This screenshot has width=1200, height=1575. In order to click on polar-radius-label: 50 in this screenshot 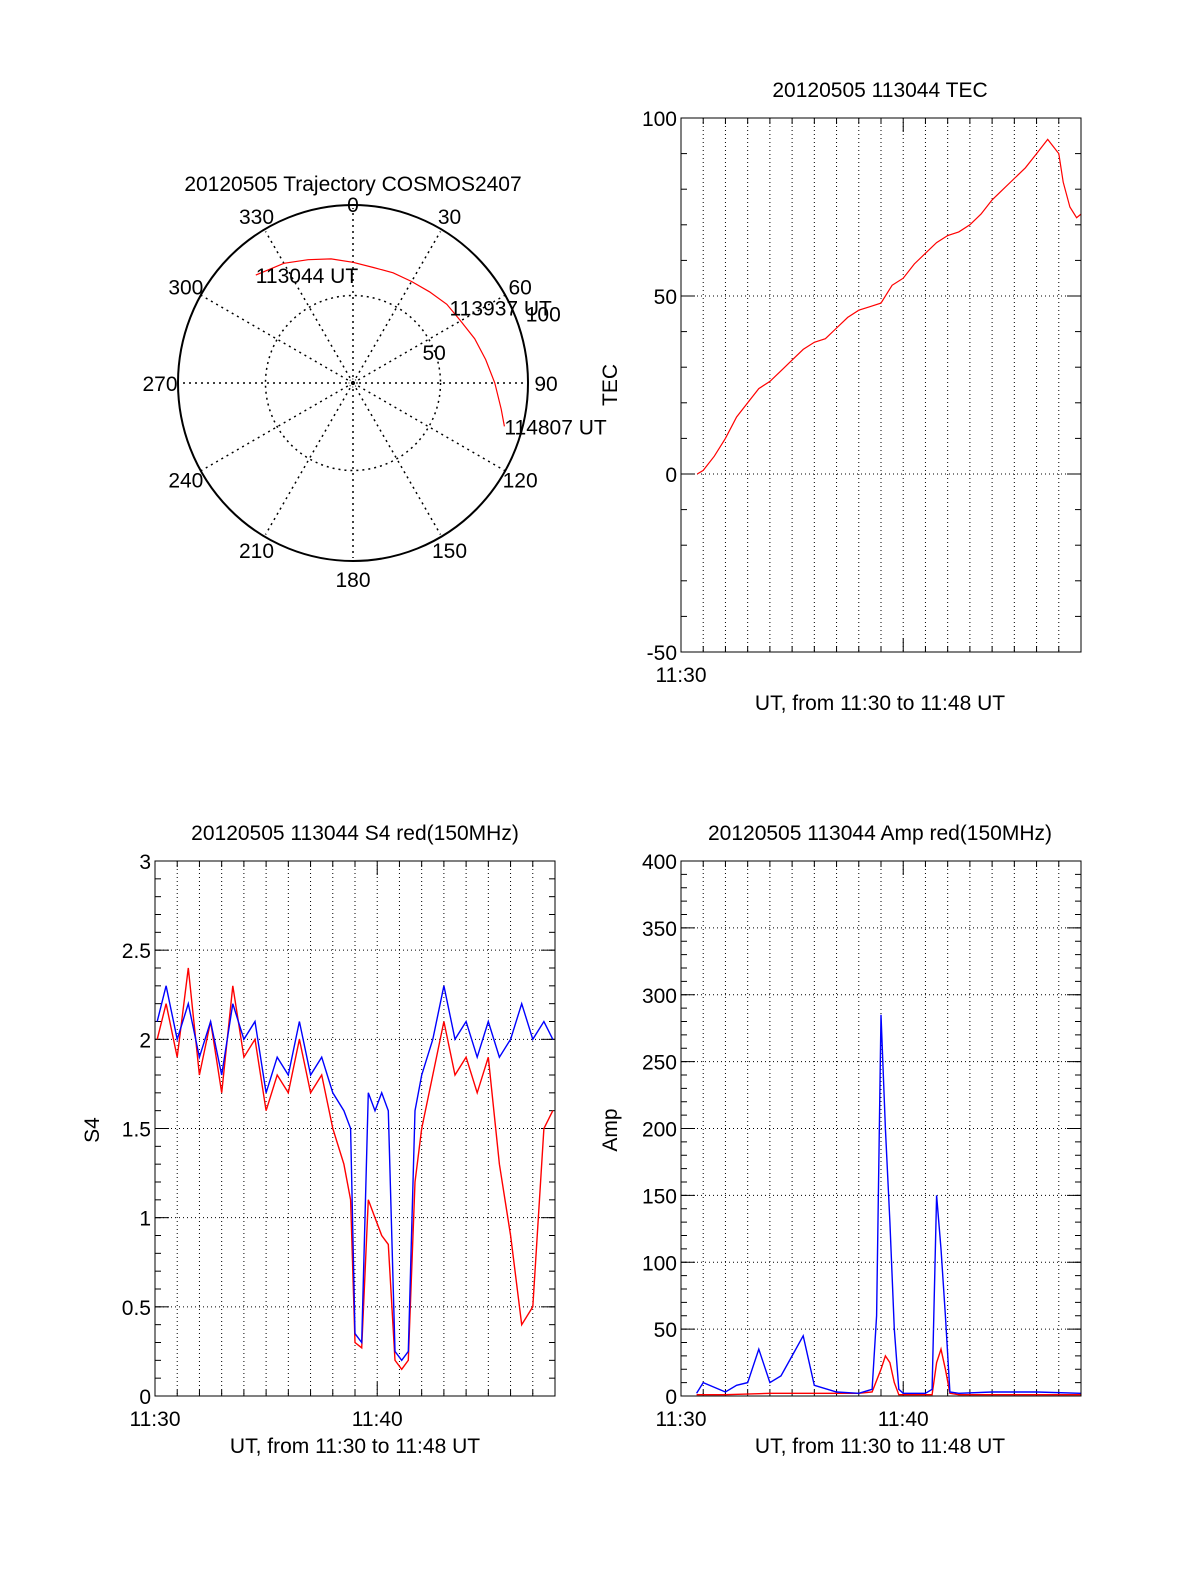, I will do `click(433, 353)`.